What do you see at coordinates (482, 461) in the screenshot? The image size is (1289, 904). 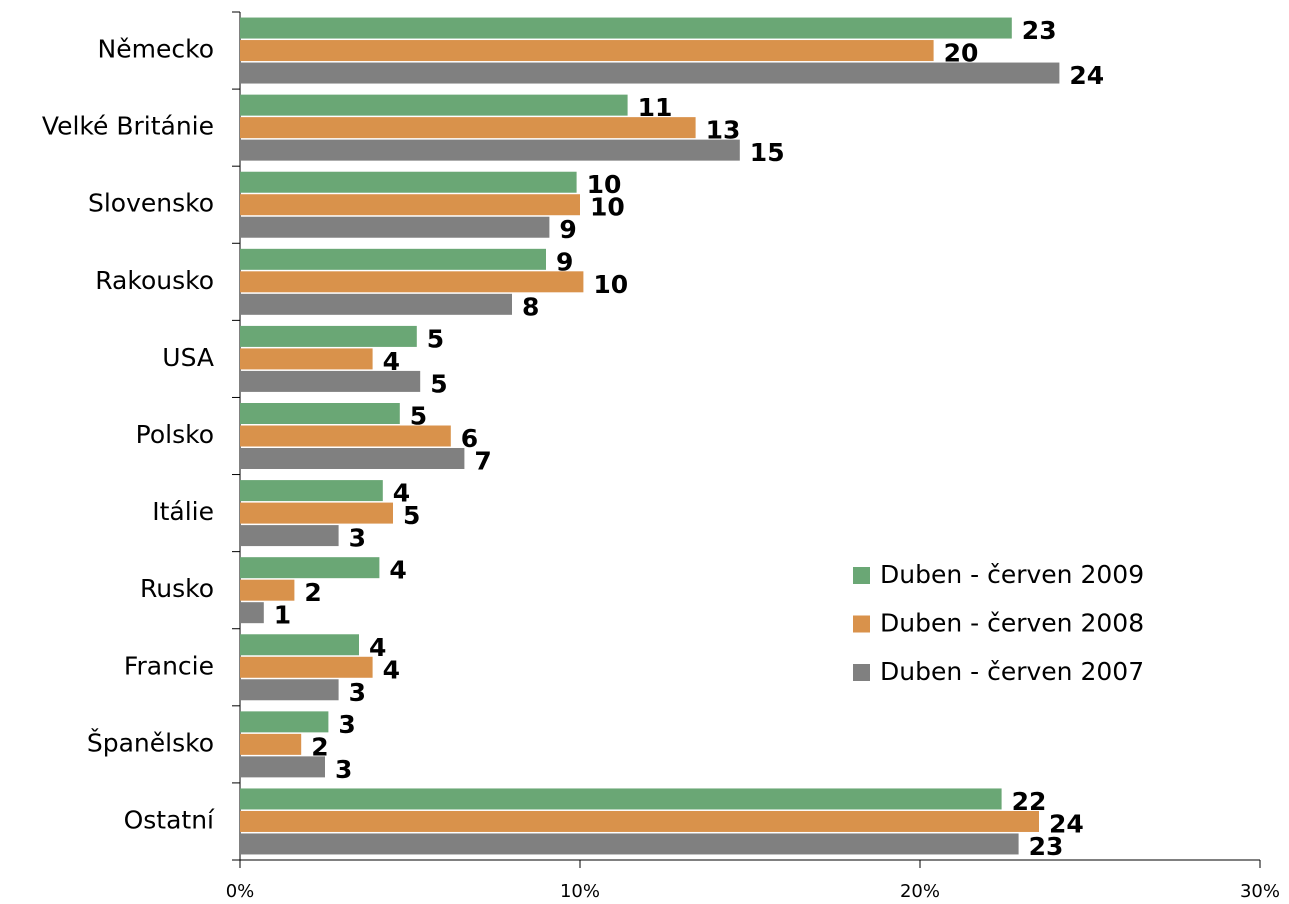 I see `value-label: 7` at bounding box center [482, 461].